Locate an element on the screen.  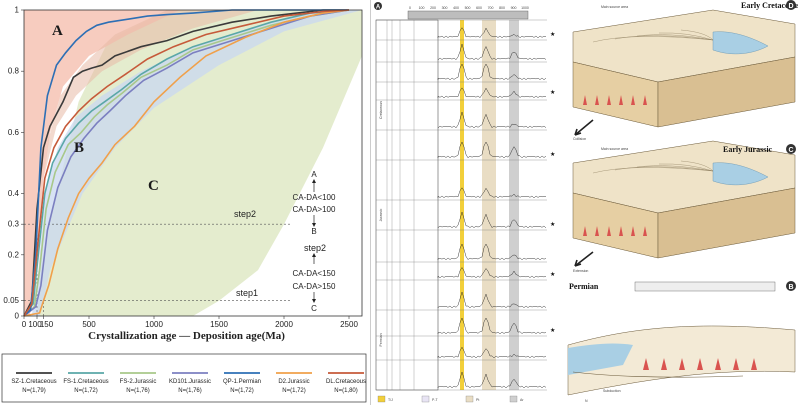
x-tick-label: 500 is located at coordinates (89, 324).